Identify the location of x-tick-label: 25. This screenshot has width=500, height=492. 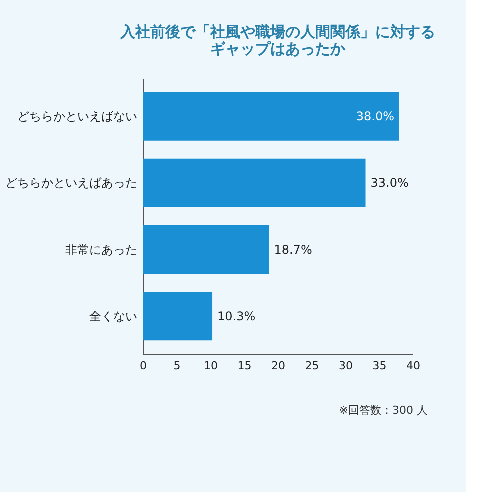
(312, 366).